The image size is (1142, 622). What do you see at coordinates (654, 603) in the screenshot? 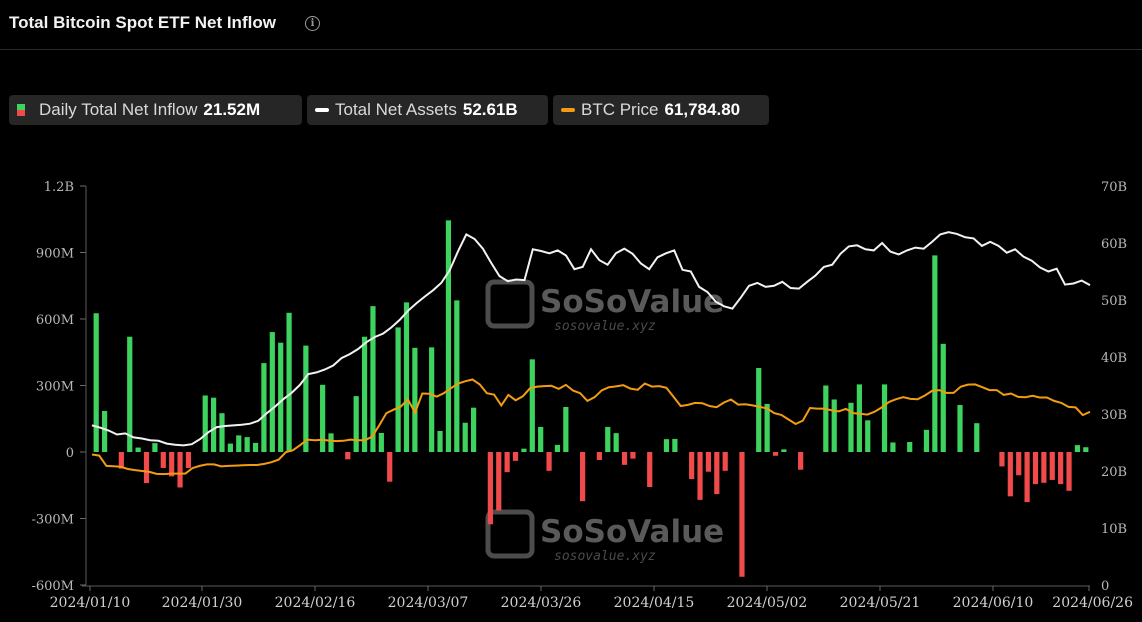
I see `x-axis-label: 2024/04/15` at bounding box center [654, 603].